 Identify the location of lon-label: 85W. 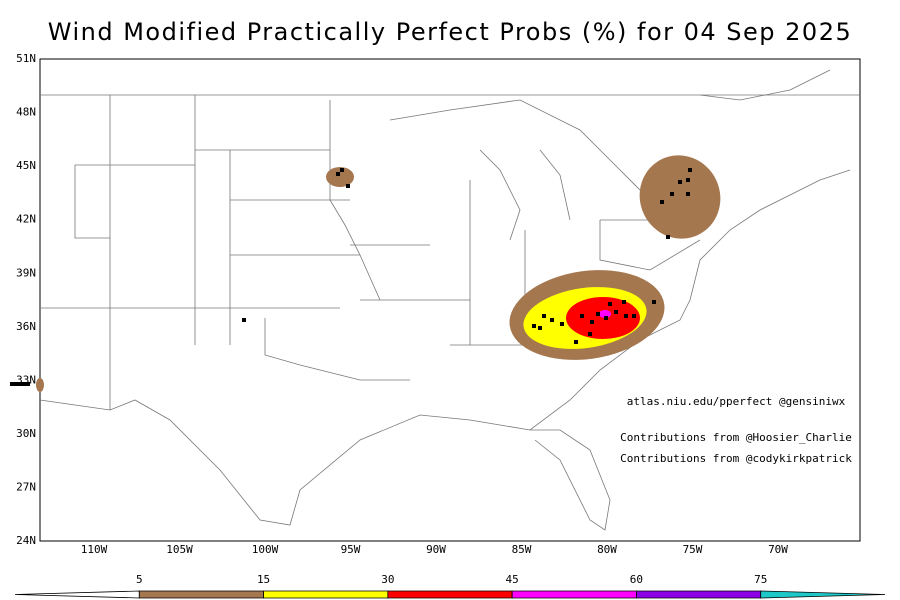
(522, 549).